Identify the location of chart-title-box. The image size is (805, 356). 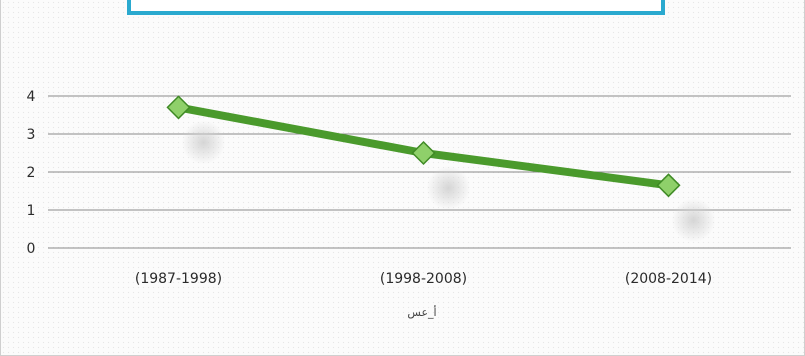
(396, 7).